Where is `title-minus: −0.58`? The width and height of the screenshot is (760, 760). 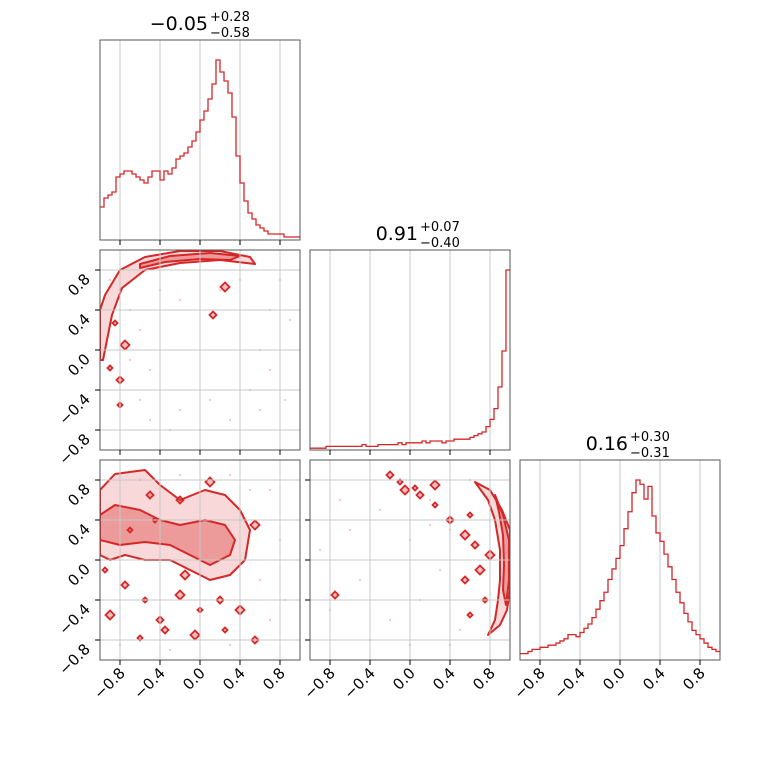 title-minus: −0.58 is located at coordinates (230, 33).